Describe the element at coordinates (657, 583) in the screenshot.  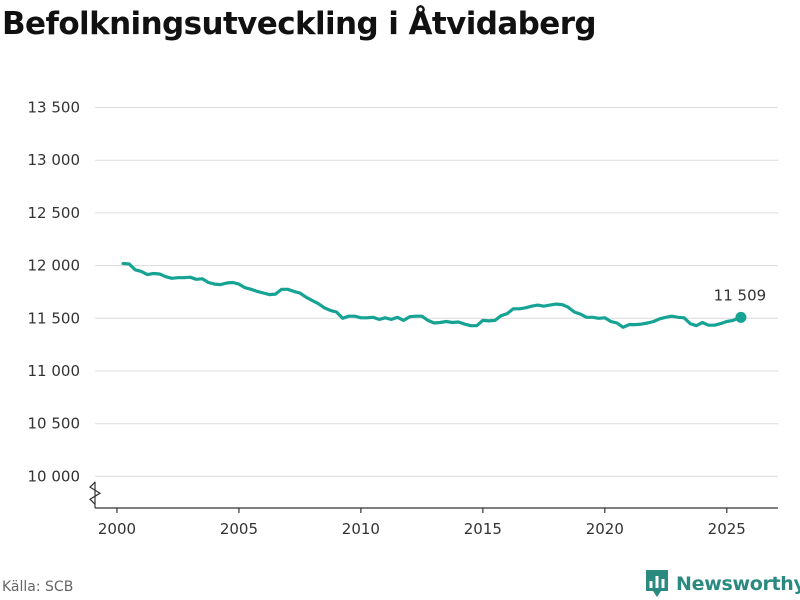
I see `newsworthy-icon` at that location.